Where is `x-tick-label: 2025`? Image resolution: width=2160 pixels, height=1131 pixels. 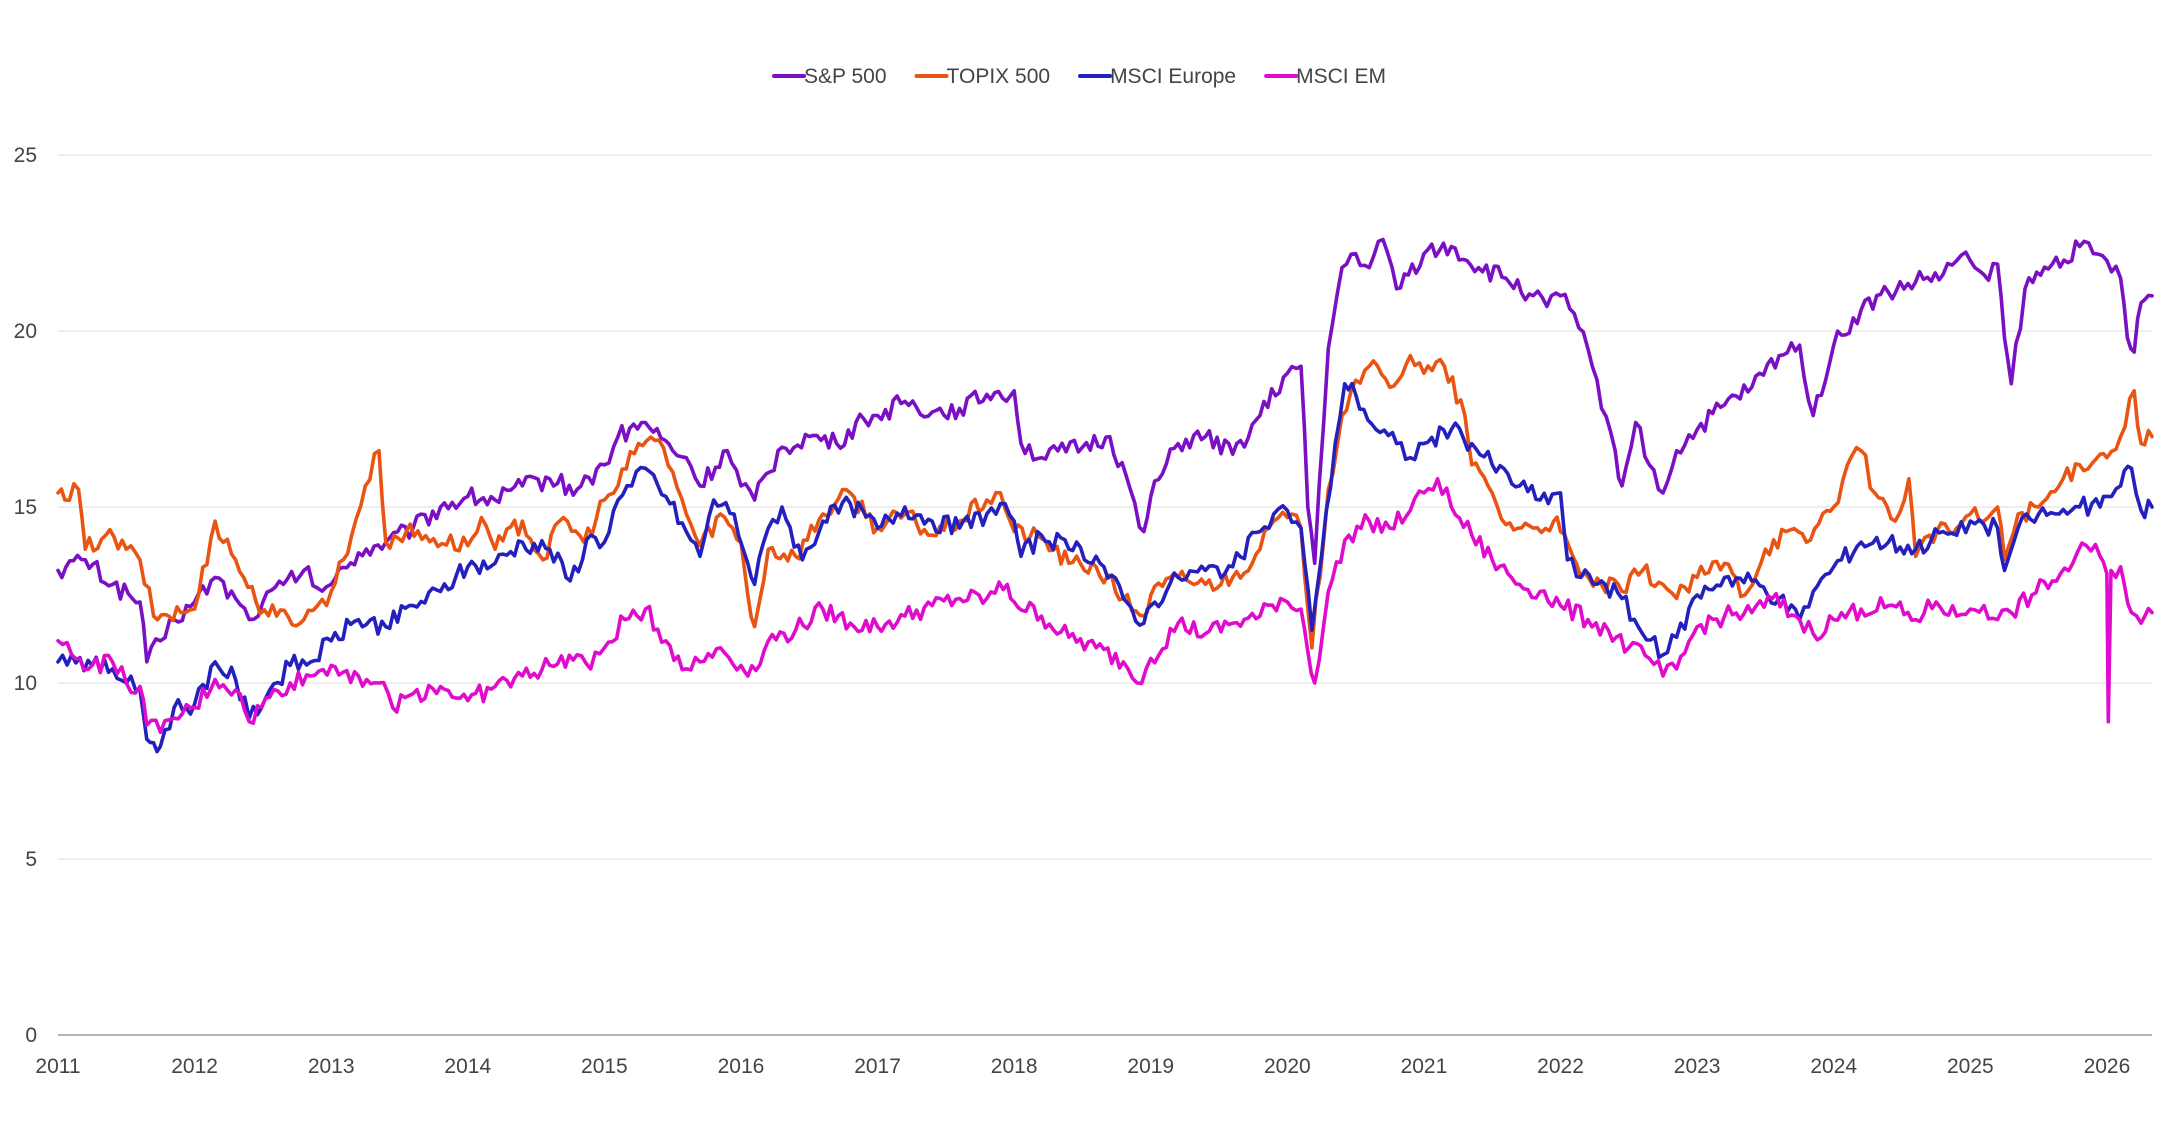
x-tick-label: 2025 is located at coordinates (1970, 1066).